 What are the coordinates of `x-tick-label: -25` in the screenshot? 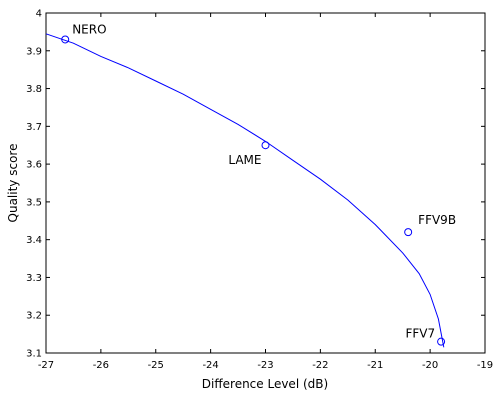 It's located at (156, 365).